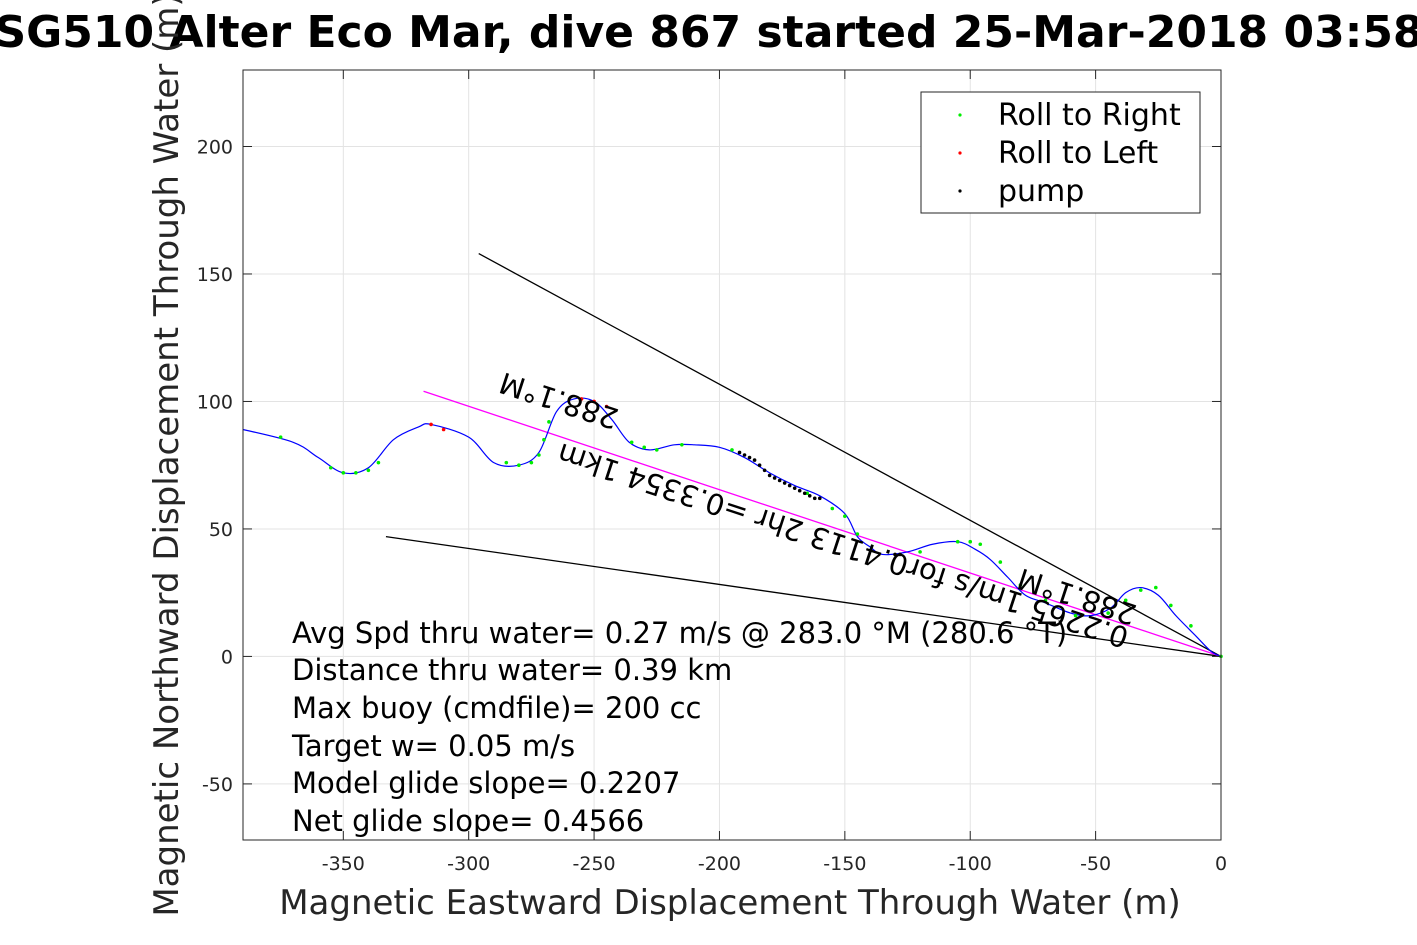 The width and height of the screenshot is (1417, 945). I want to click on x-tick-label: 0, so click(1221, 864).